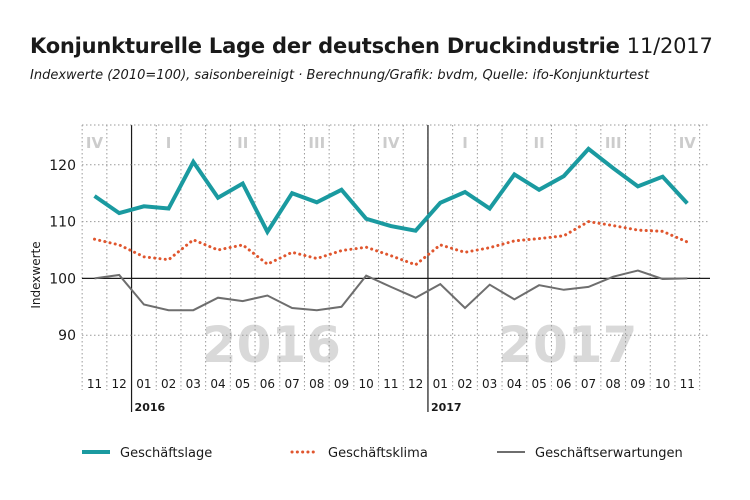 The width and height of the screenshot is (750, 500). I want to click on legend-label-lage: Geschäftslage, so click(166, 453).